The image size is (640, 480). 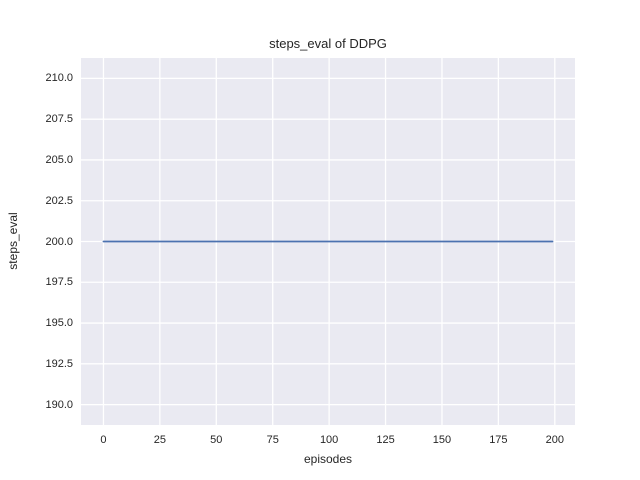 What do you see at coordinates (498, 440) in the screenshot?
I see `x-tick-label: 175` at bounding box center [498, 440].